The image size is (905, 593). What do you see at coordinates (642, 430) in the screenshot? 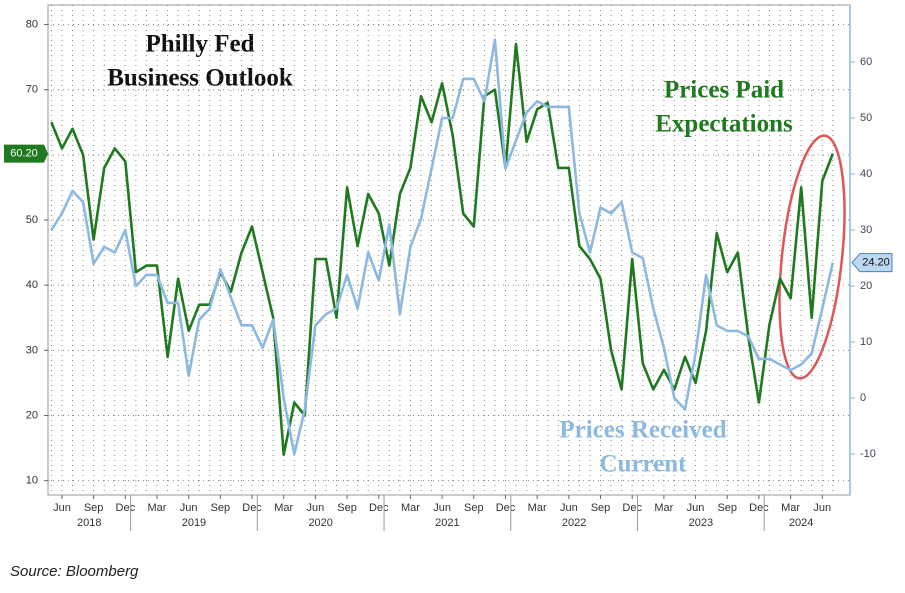
I see `series-label: Prices Received` at bounding box center [642, 430].